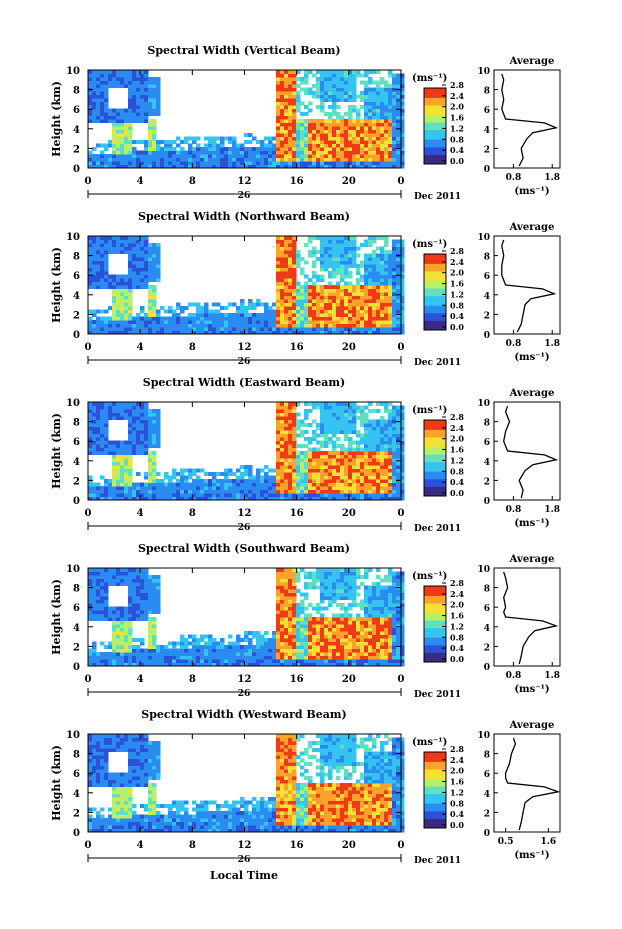  What do you see at coordinates (457, 471) in the screenshot?
I see `colorbar-tick-label: 0.8` at bounding box center [457, 471].